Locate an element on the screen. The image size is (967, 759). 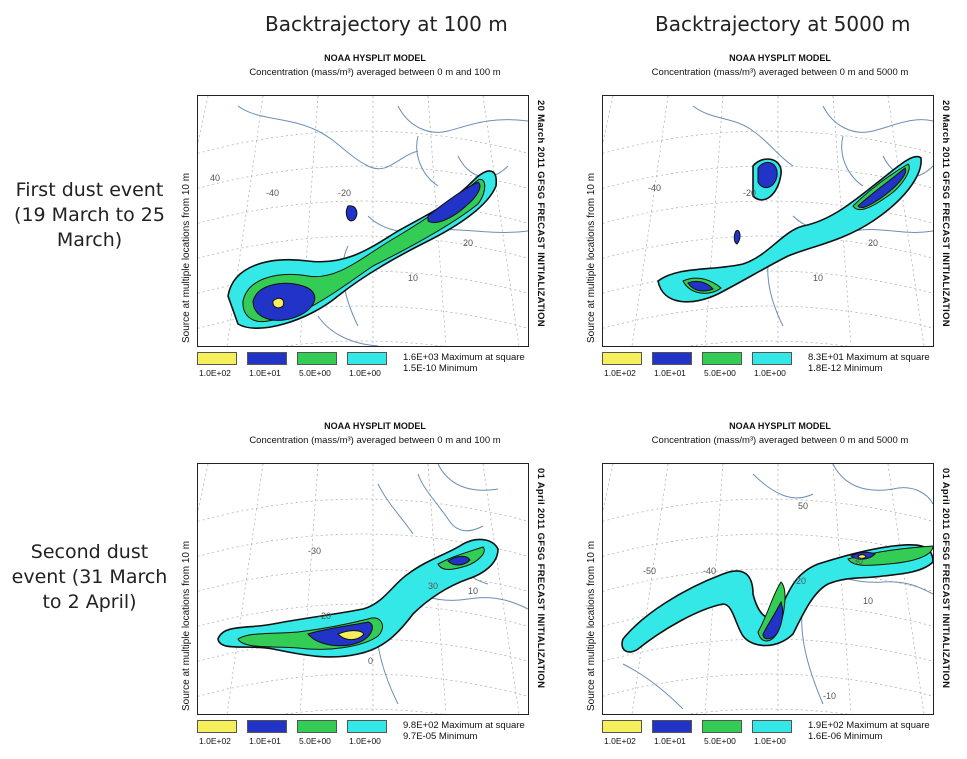
contour-green is located at coordinates (796, 228).